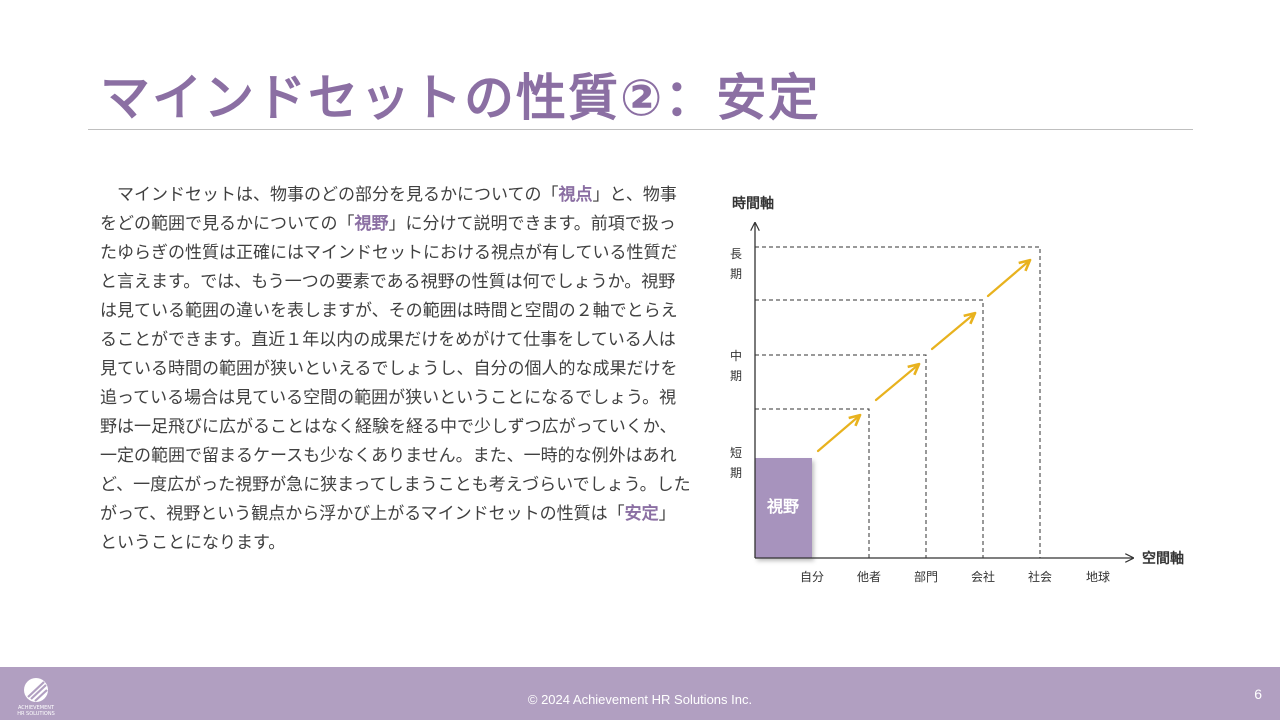 This screenshot has width=1280, height=720. What do you see at coordinates (550, 195) in the screenshot?
I see `quote-open-1: 「` at bounding box center [550, 195].